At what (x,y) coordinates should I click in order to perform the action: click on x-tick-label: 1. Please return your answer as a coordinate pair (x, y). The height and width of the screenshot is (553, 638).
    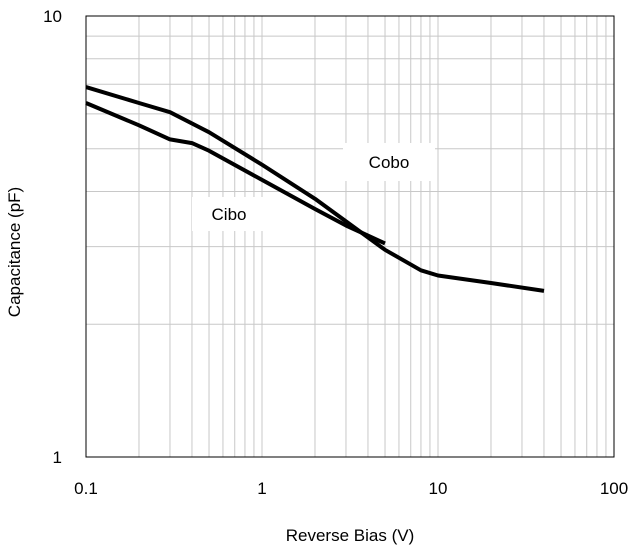
    Looking at the image, I should click on (261, 488).